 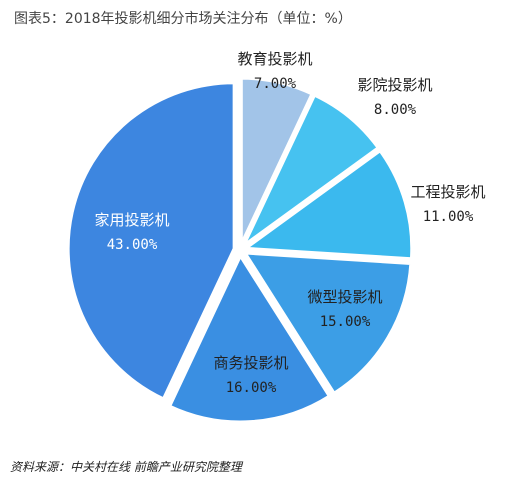 What do you see at coordinates (345, 322) in the screenshot?
I see `slice-value-label: 15.00%` at bounding box center [345, 322].